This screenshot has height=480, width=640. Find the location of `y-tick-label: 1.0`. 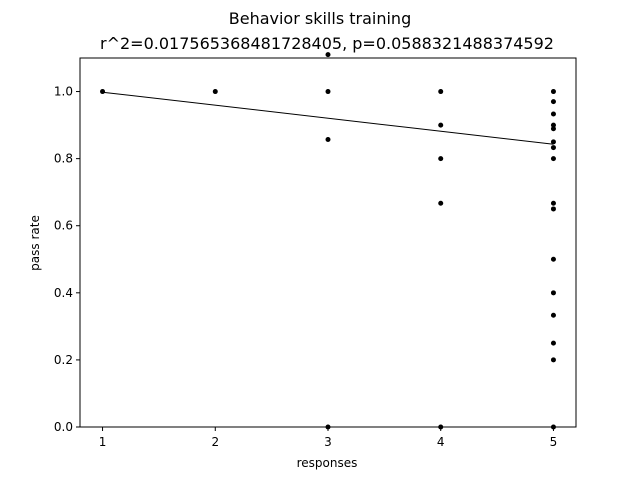

y-tick-label: 1.0 is located at coordinates (63, 92).